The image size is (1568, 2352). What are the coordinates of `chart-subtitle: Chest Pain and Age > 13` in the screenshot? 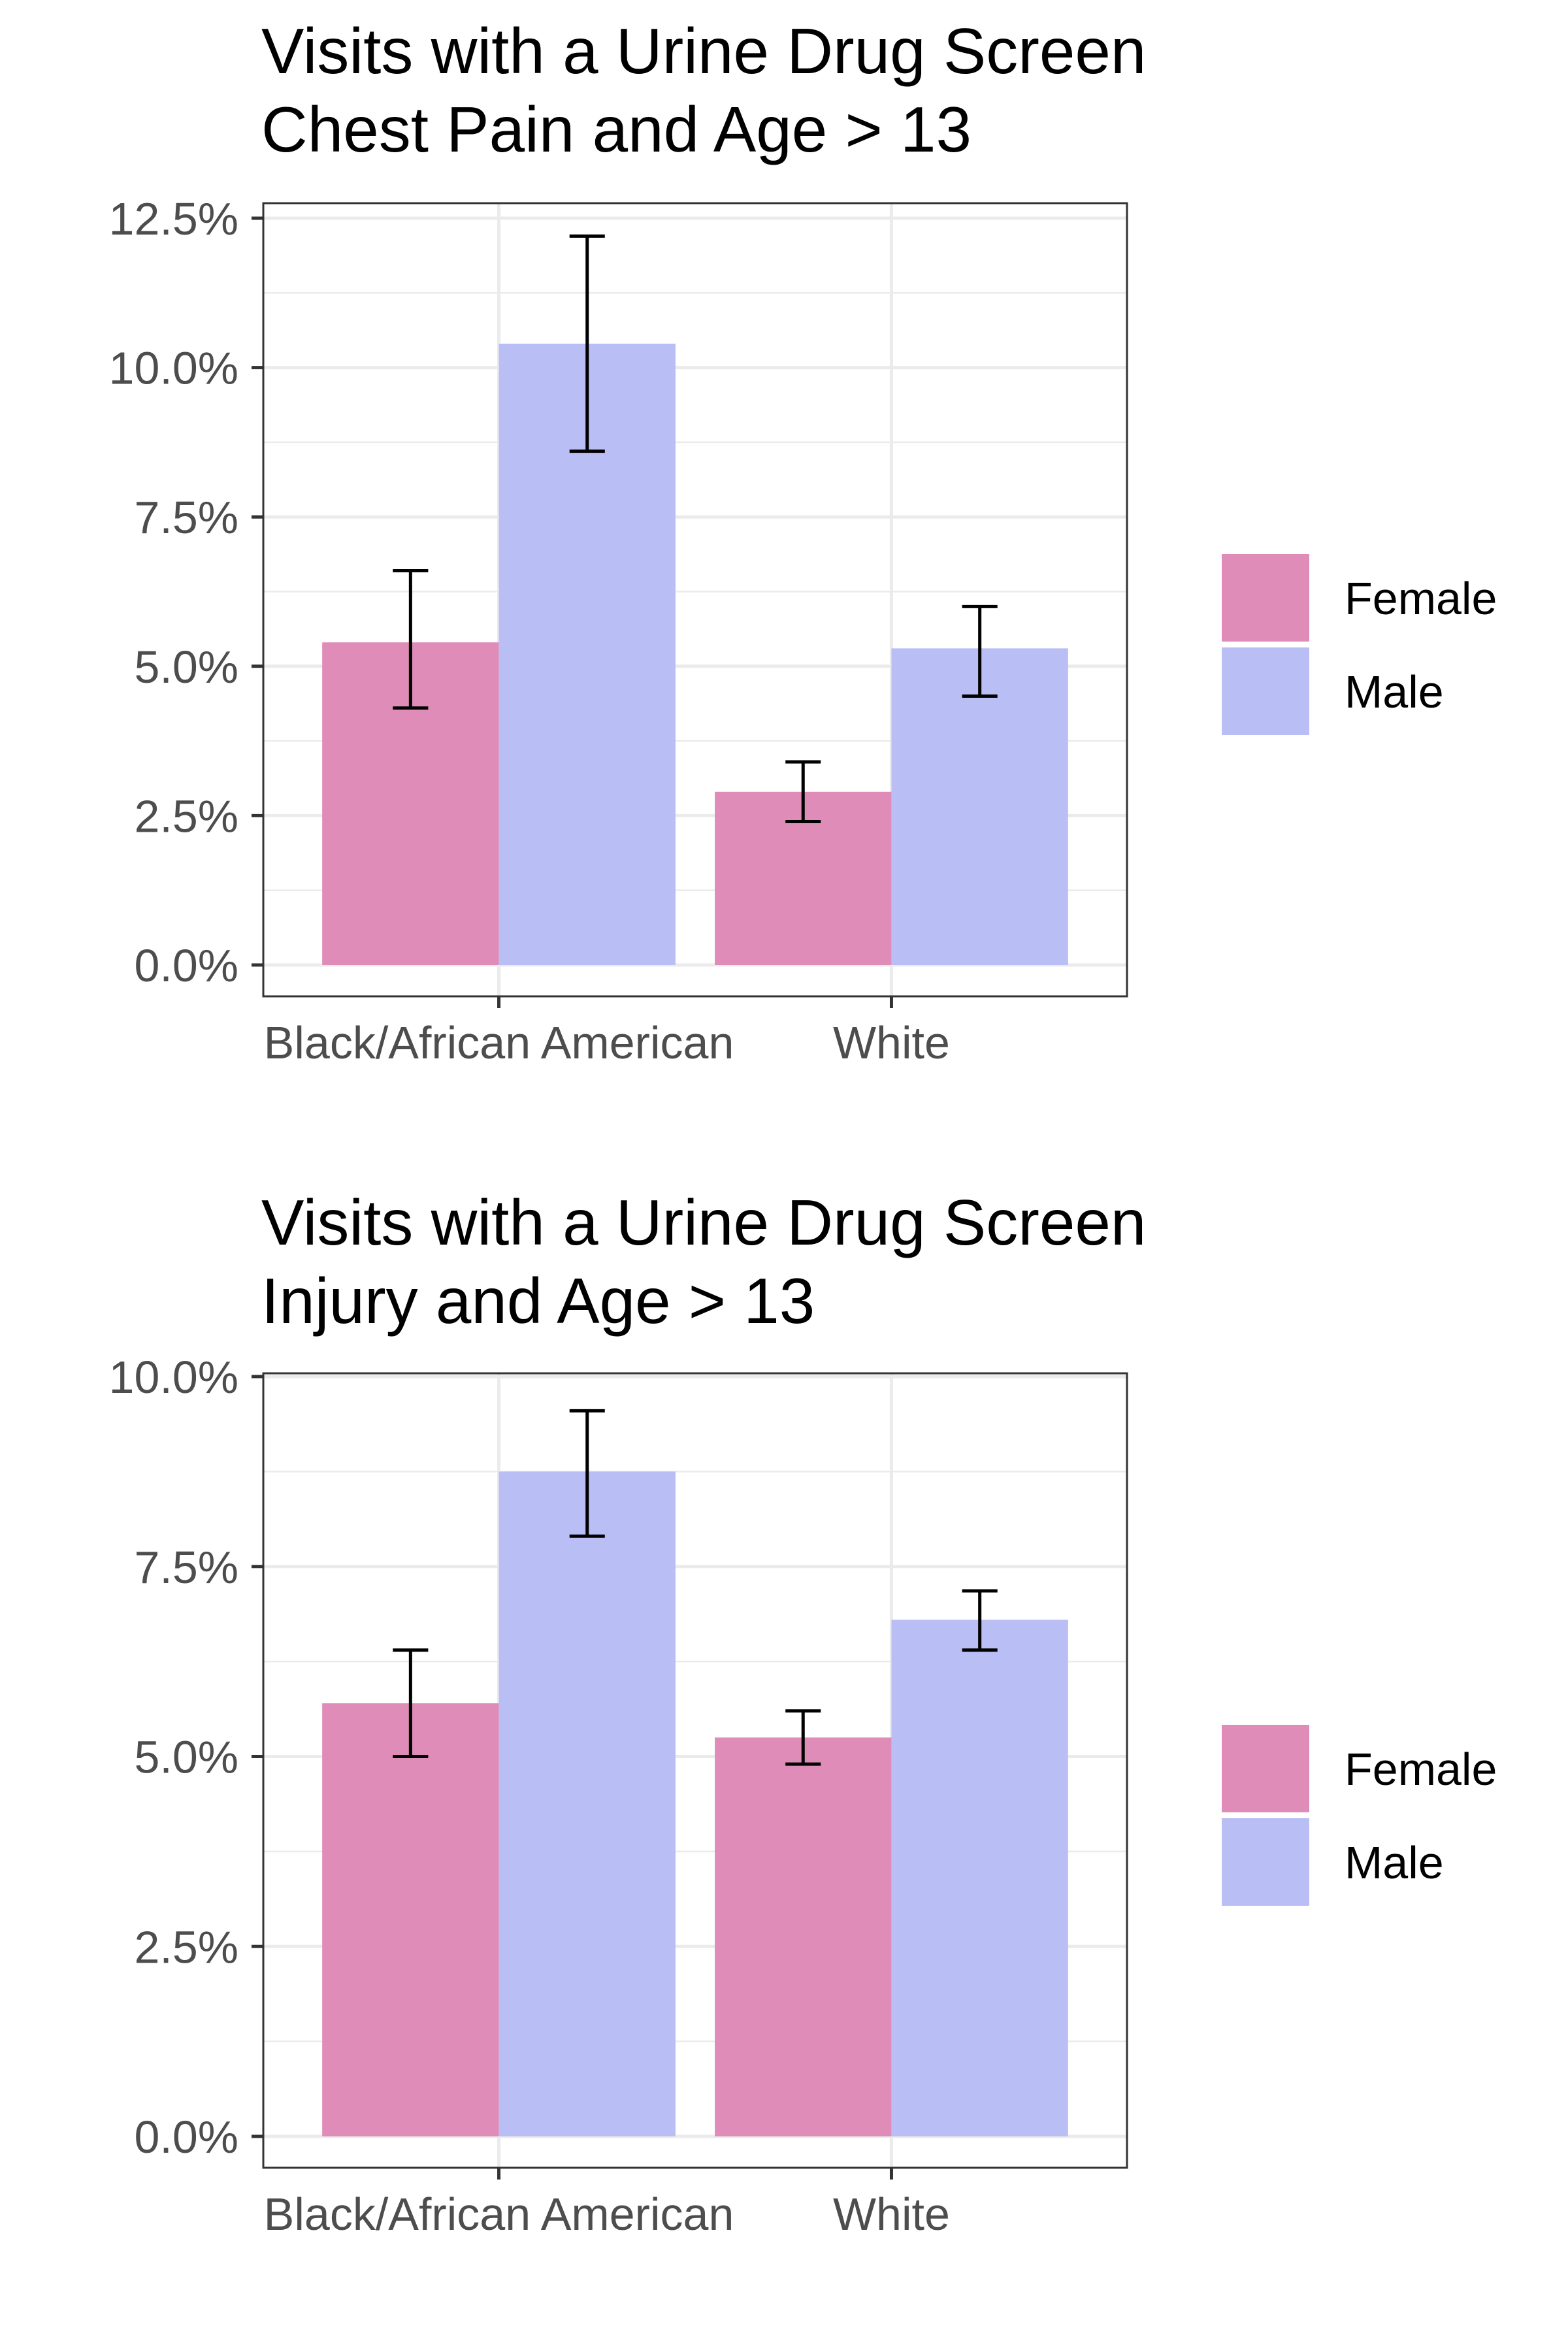 It's located at (616, 129).